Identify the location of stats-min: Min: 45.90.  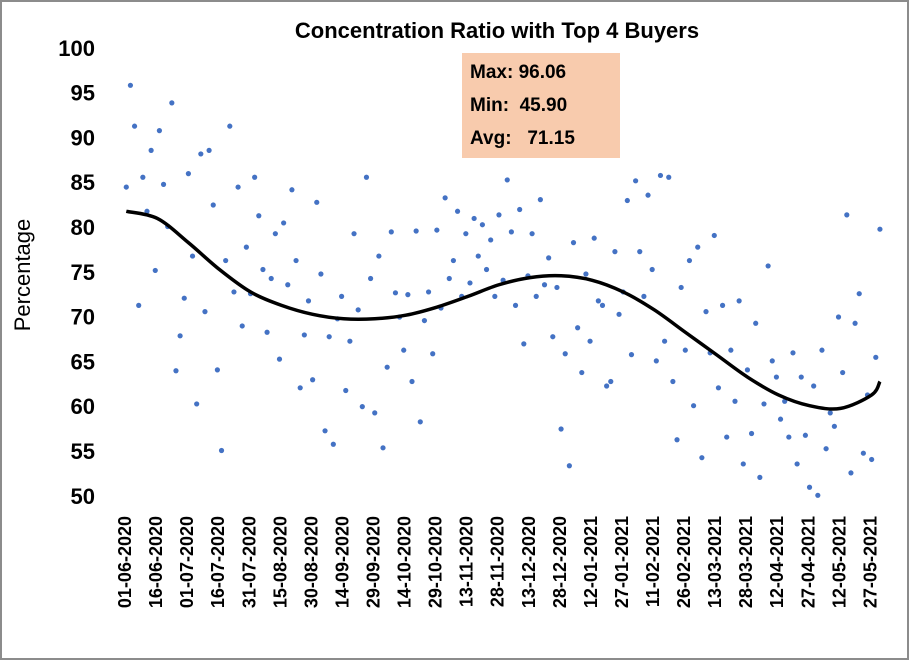
(518, 105).